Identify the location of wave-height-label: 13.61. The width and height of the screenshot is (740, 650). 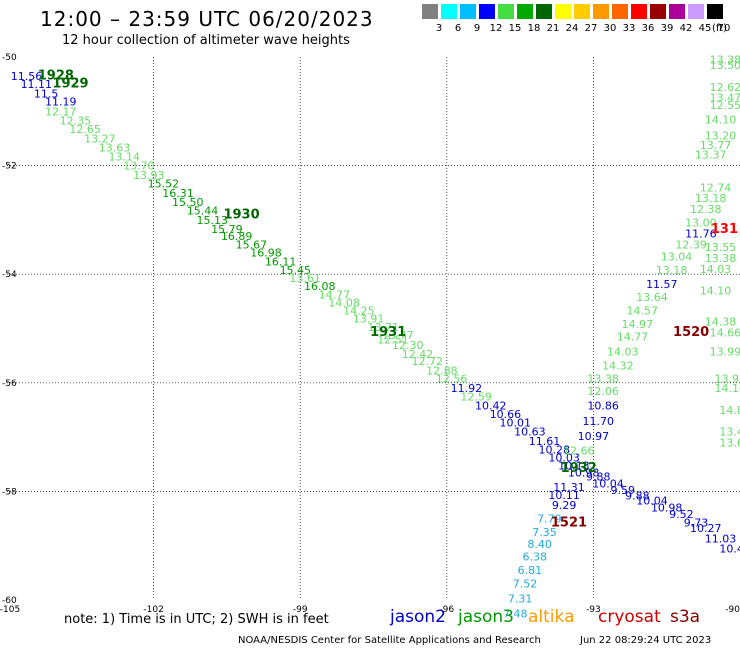
(305, 278).